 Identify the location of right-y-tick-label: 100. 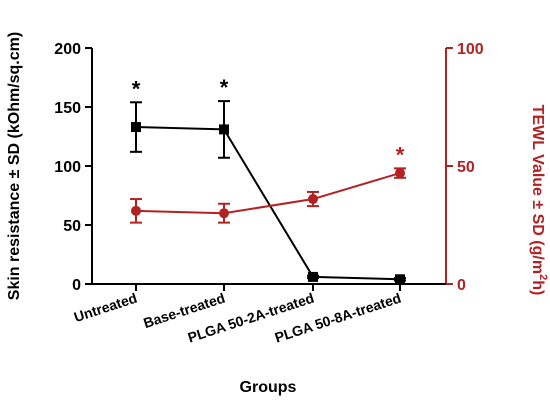
(470, 49).